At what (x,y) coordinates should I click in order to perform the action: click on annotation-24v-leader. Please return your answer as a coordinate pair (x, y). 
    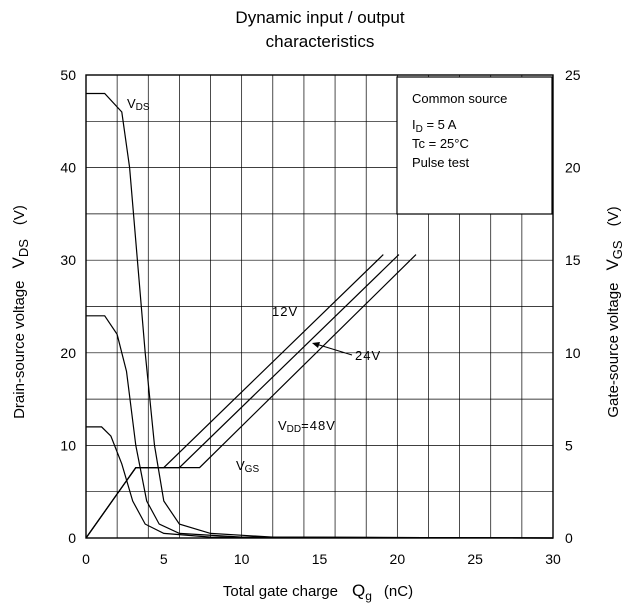
    Looking at the image, I should click on (334, 349).